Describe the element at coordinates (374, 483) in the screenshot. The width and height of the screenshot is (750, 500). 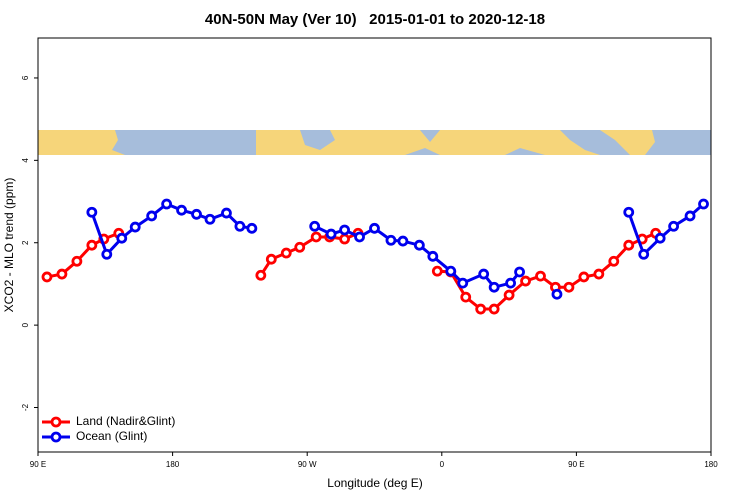
I see `x-axis-label: Longitude (deg E)` at that location.